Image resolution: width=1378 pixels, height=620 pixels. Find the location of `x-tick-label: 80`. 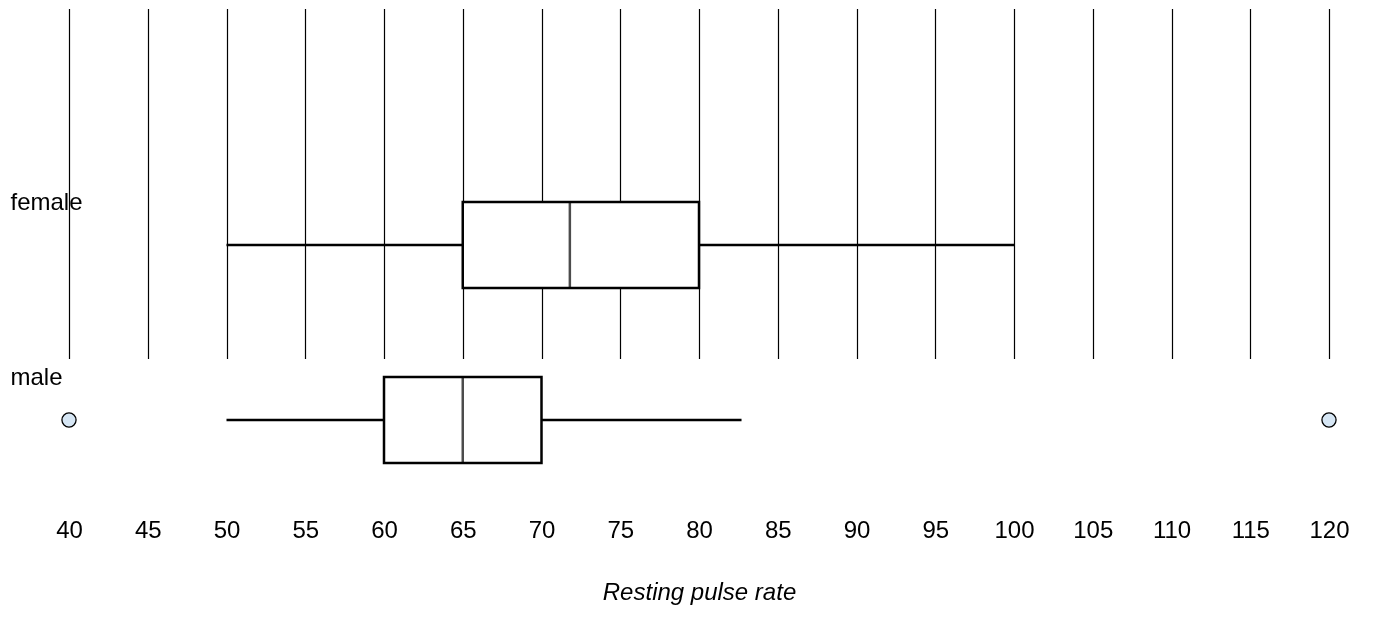

x-tick-label: 80 is located at coordinates (699, 529).